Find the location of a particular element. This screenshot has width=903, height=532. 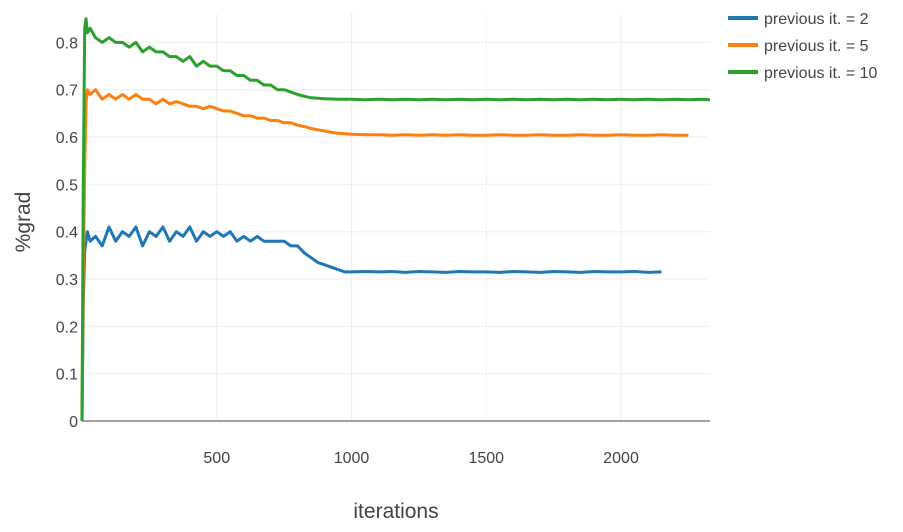

x-tick-label: 500 is located at coordinates (216, 458).